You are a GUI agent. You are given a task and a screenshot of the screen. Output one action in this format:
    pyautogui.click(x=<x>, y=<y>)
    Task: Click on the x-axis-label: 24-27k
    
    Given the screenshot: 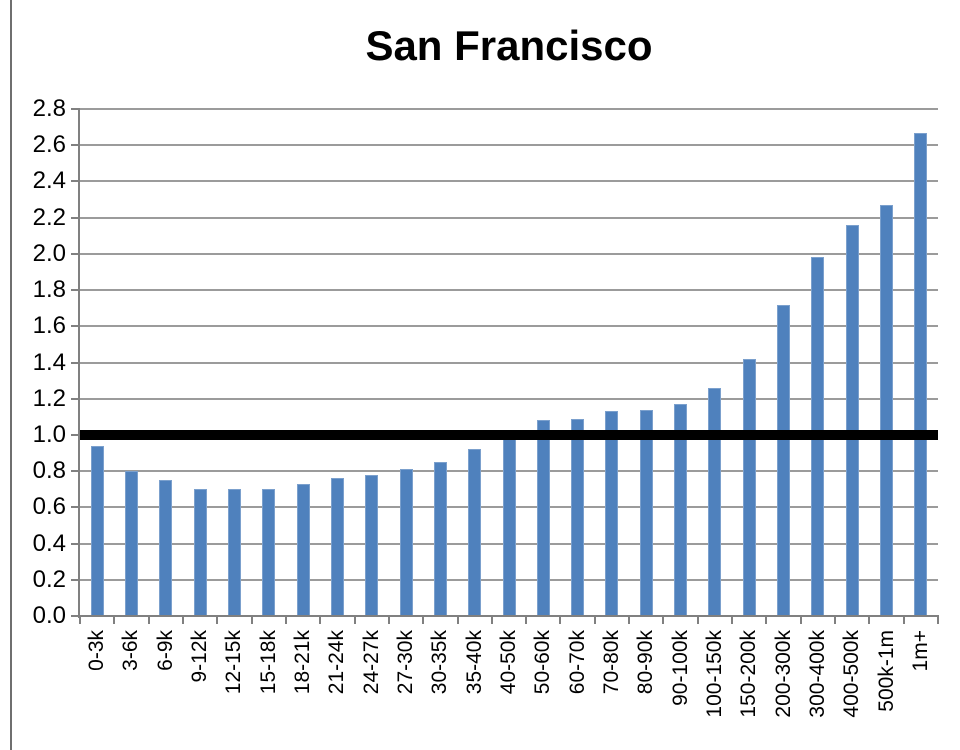 What is the action you would take?
    pyautogui.click(x=371, y=662)
    